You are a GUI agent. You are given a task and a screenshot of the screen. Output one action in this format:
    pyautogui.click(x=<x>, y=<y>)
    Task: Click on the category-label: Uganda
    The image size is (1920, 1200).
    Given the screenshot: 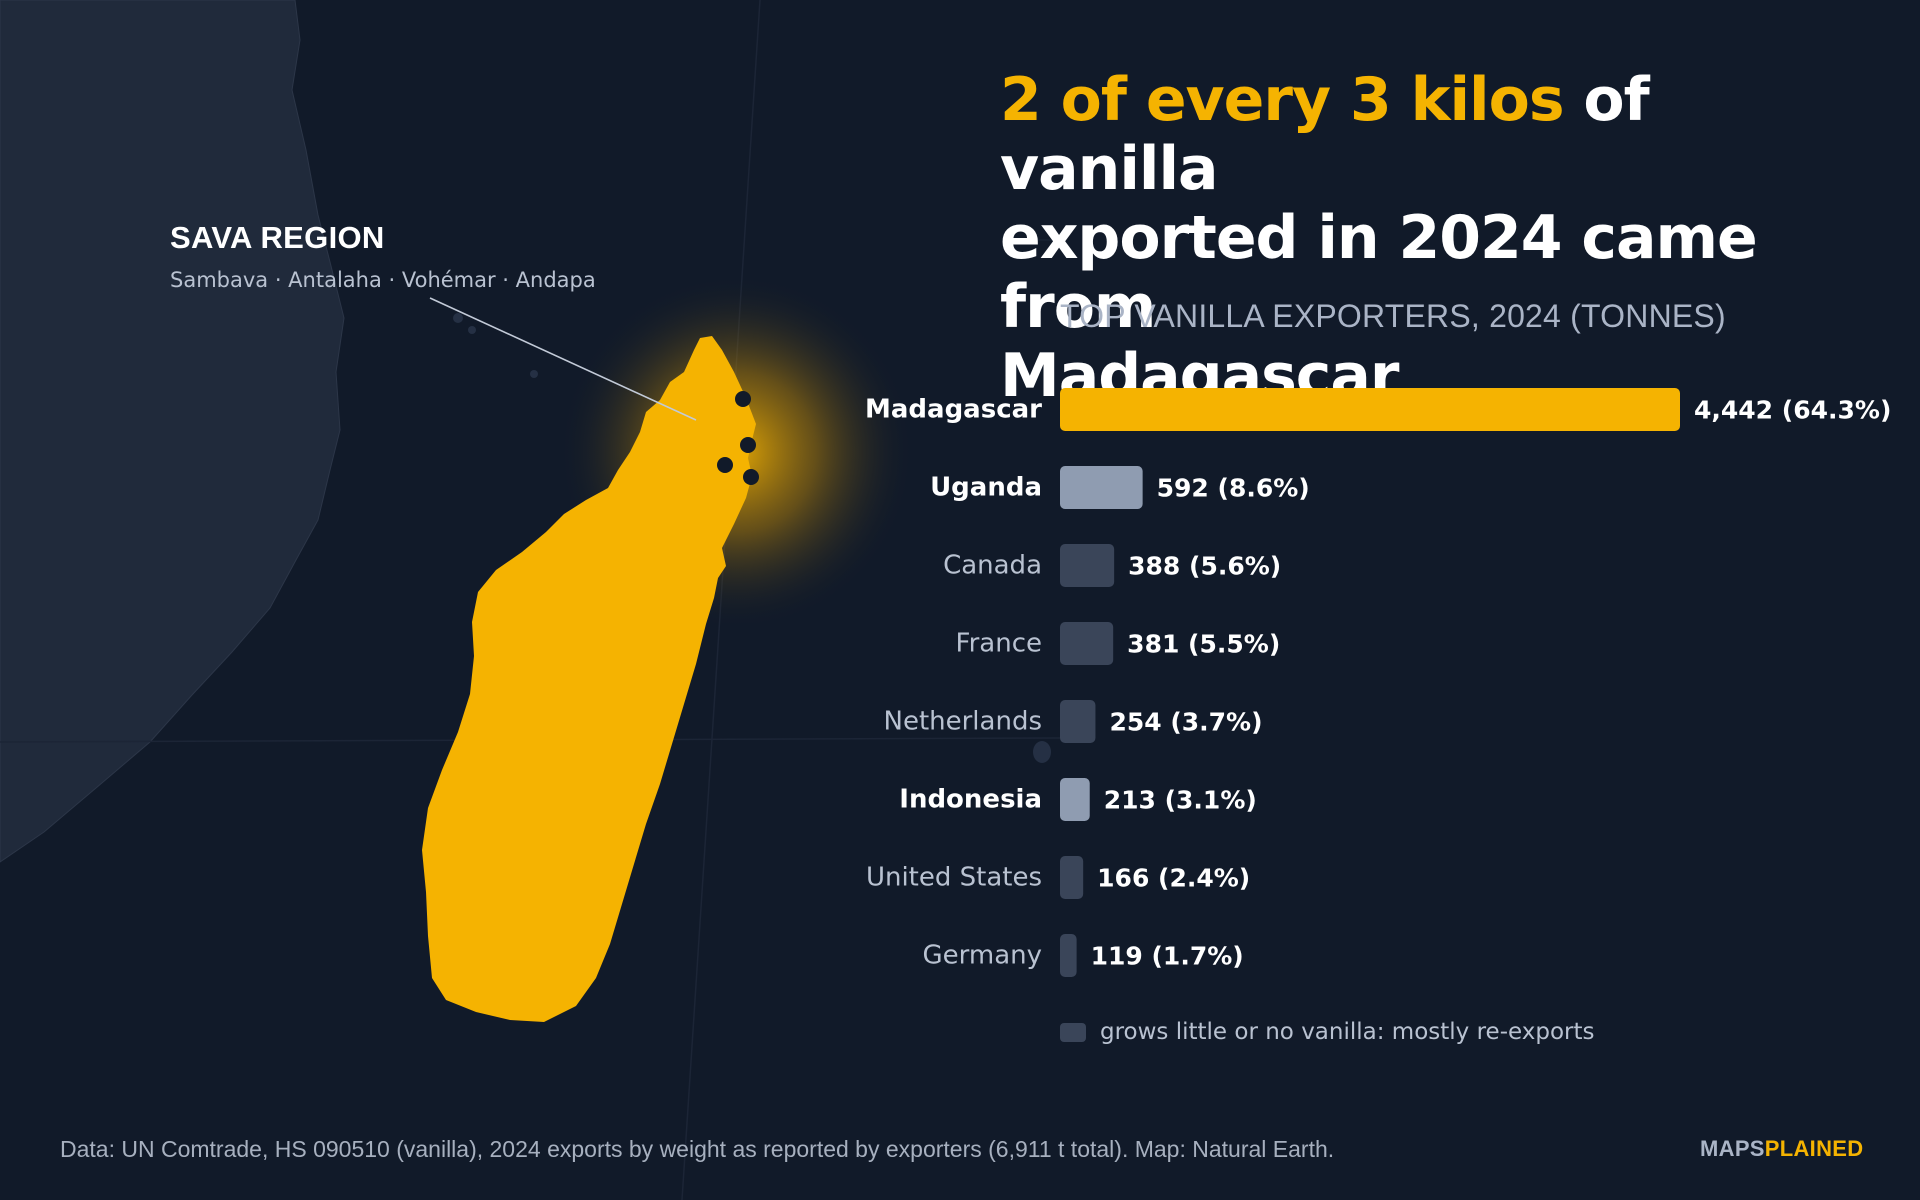 What is the action you would take?
    pyautogui.click(x=986, y=488)
    